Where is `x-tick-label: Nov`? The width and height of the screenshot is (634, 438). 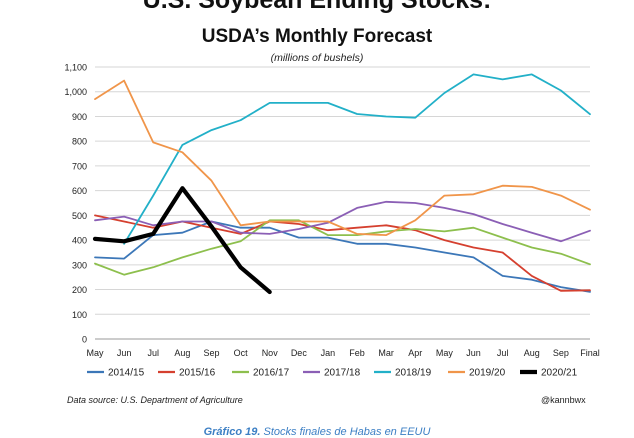
x-tick-label: Nov is located at coordinates (270, 353).